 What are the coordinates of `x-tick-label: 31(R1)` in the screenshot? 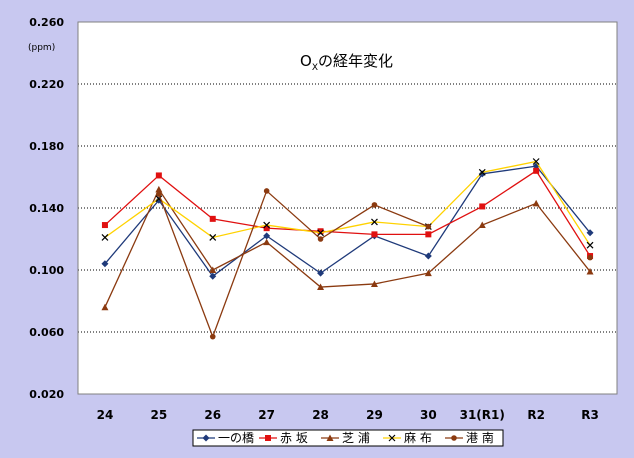 It's located at (482, 415).